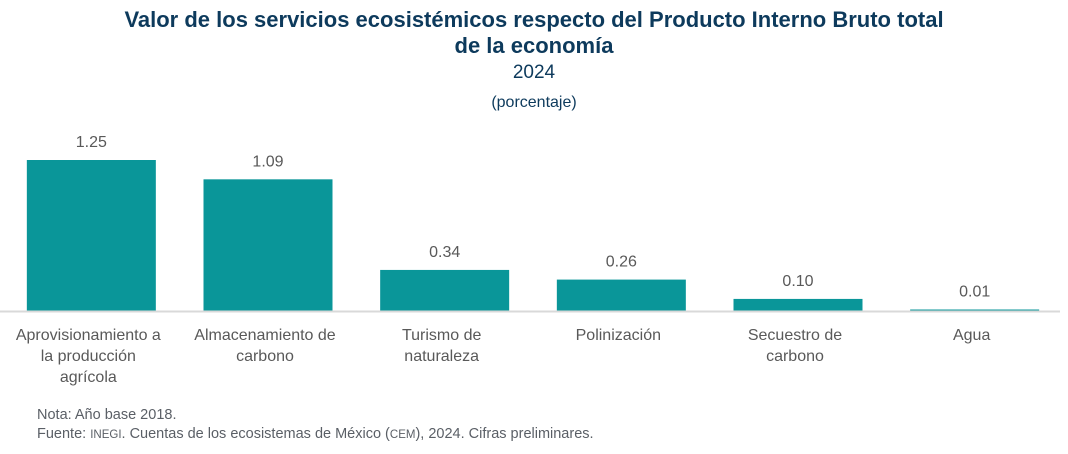 Image resolution: width=1068 pixels, height=454 pixels. What do you see at coordinates (267, 161) in the screenshot?
I see `data-label-2: 1.09` at bounding box center [267, 161].